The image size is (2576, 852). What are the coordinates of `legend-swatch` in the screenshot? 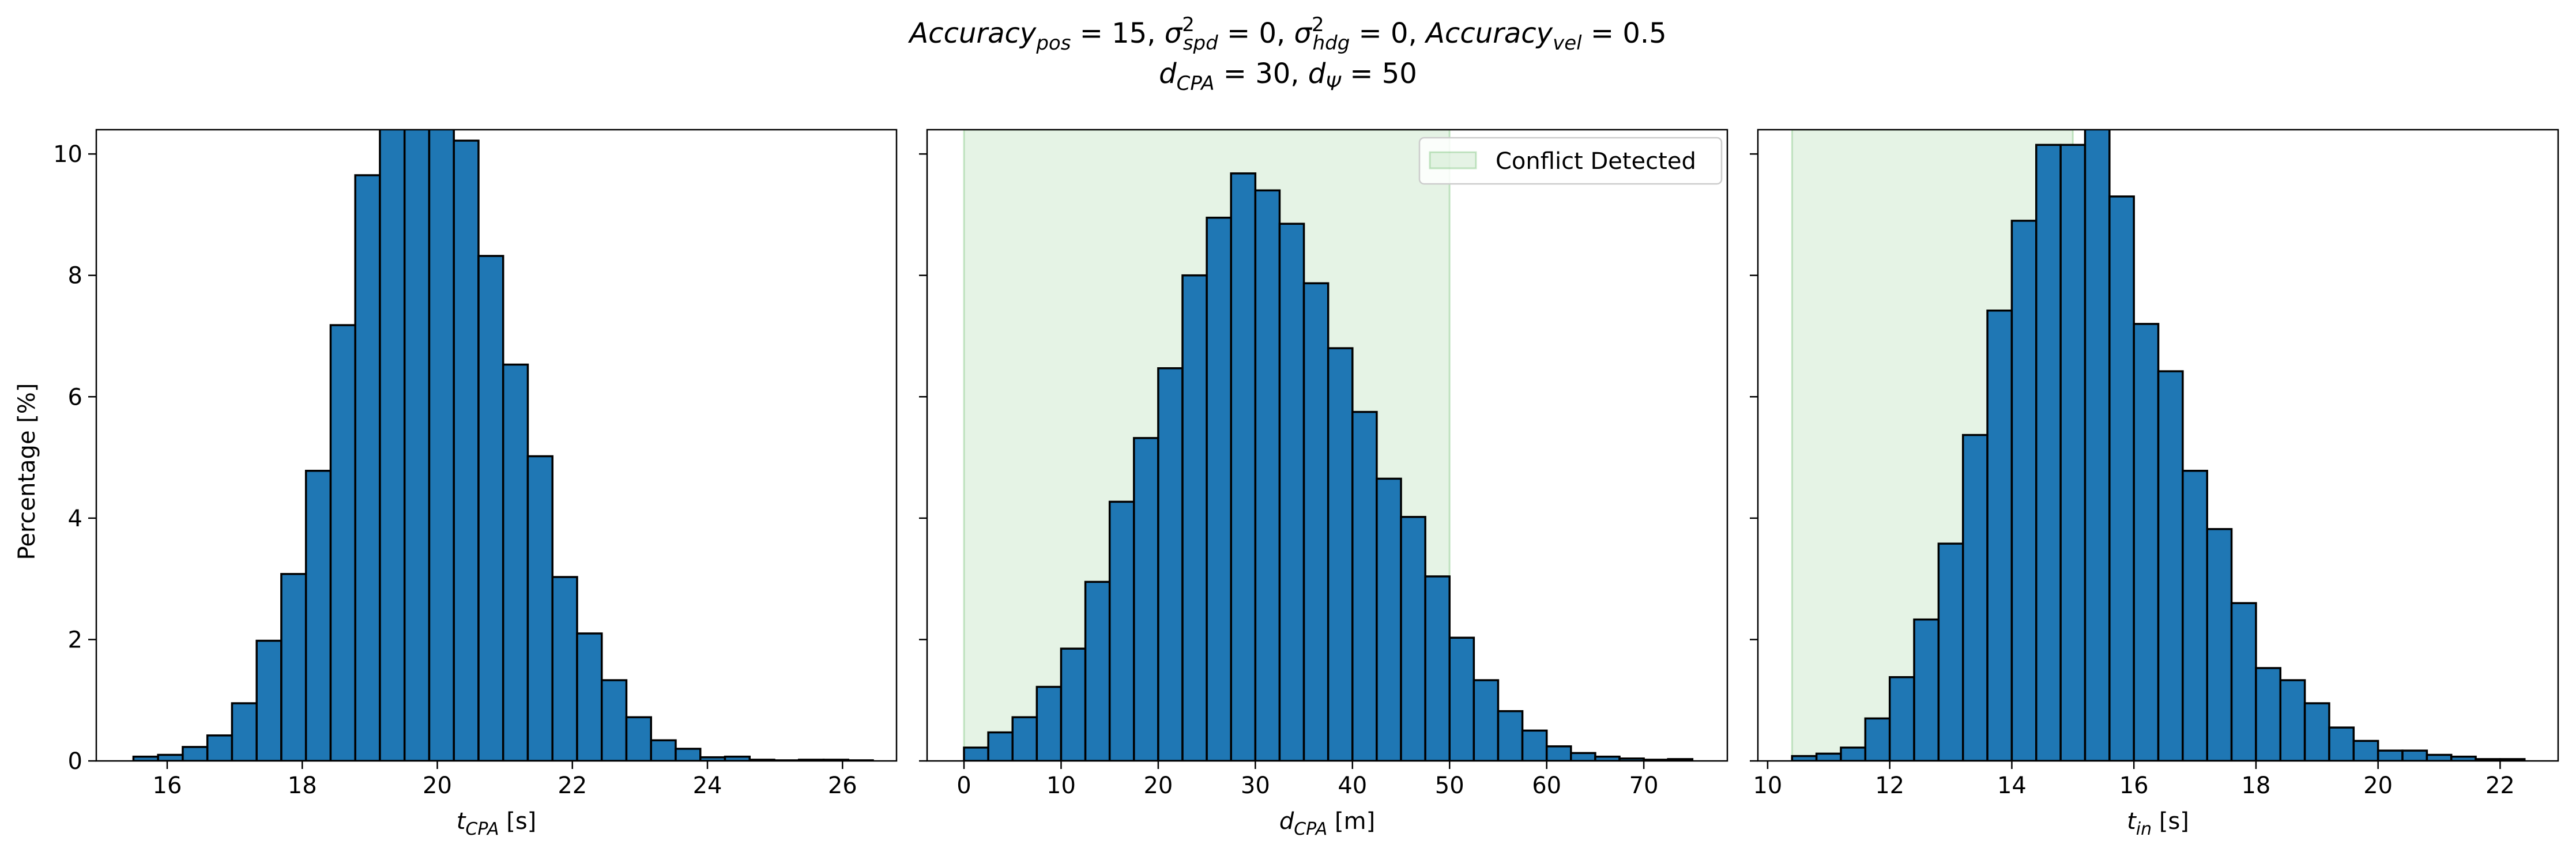 It's located at (1453, 160).